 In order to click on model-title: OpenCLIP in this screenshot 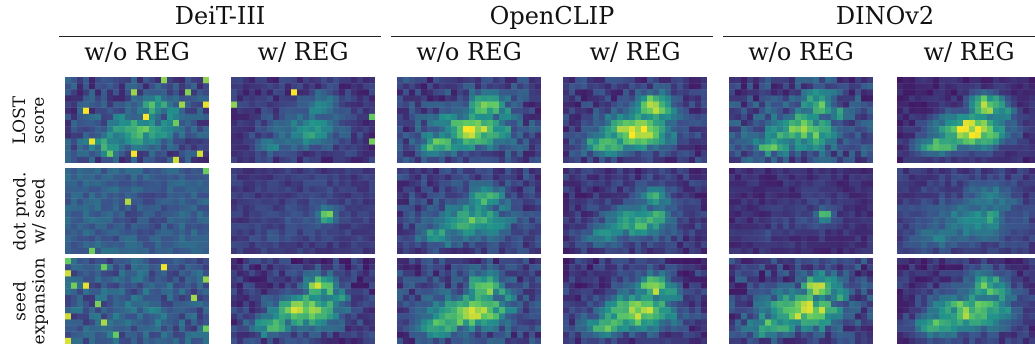, I will do `click(552, 16)`.